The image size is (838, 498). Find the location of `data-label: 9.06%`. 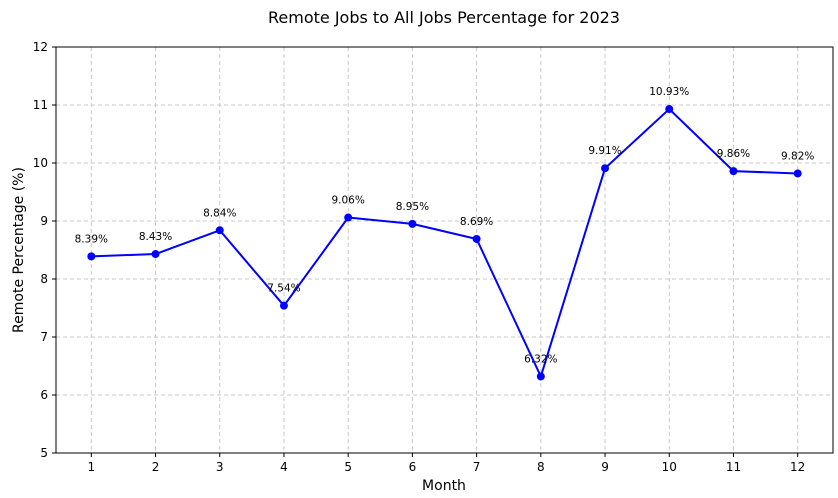

data-label: 9.06% is located at coordinates (347, 201).